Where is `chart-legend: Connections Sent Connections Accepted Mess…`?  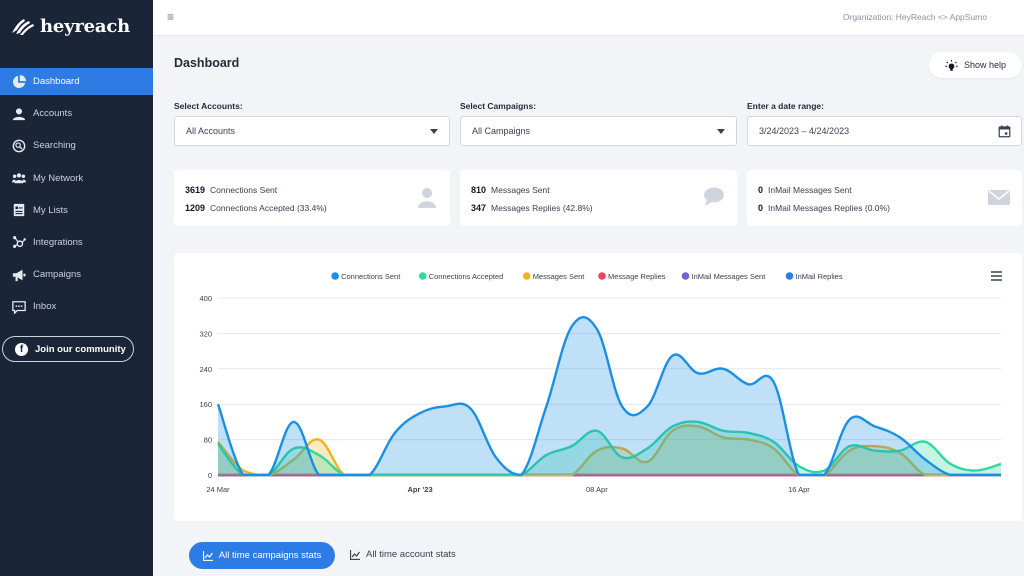
chart-legend: Connections Sent Connections Accepted Mess… is located at coordinates (587, 276).